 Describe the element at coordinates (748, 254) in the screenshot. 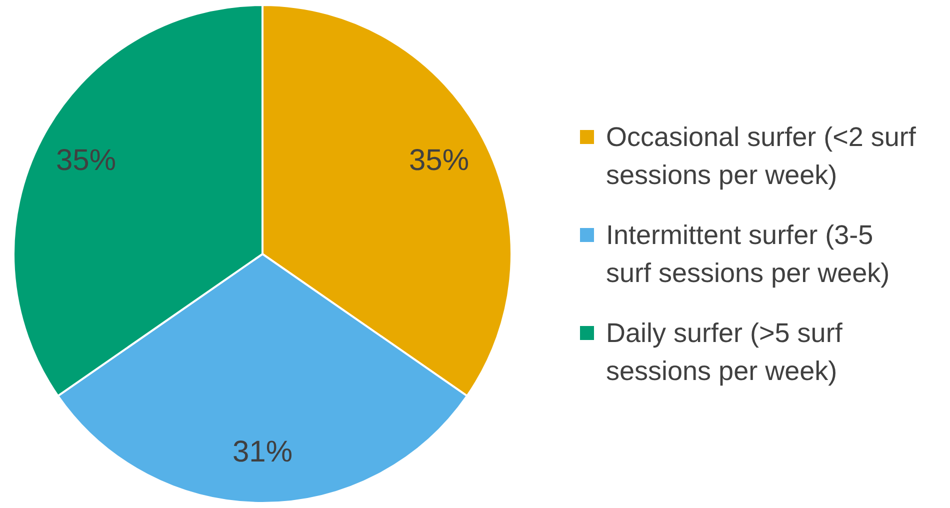

I see `legend-label: Intermittent surfer (3-5 surf sessions per week)` at that location.